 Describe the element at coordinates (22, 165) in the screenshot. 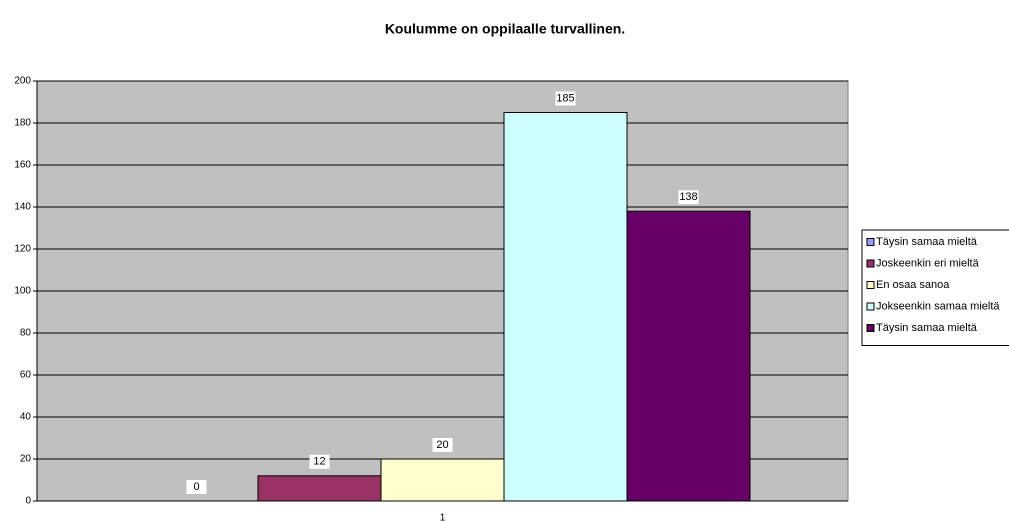

I see `y-tick-label: 160` at that location.